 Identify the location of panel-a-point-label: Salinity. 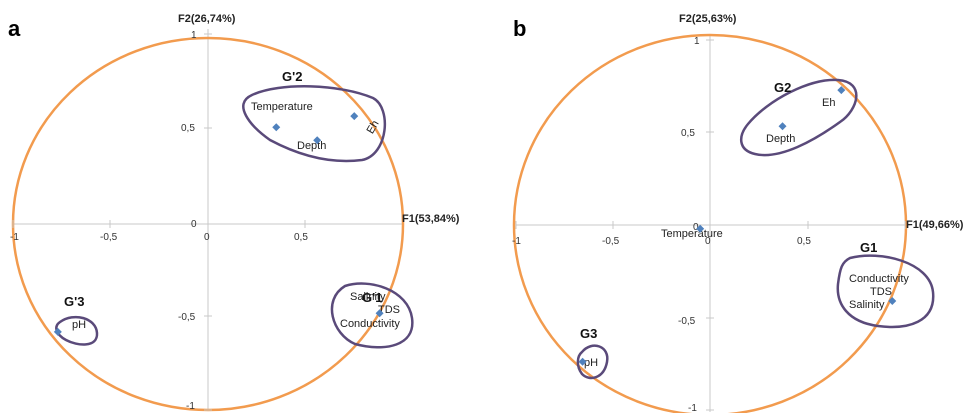
(368, 297).